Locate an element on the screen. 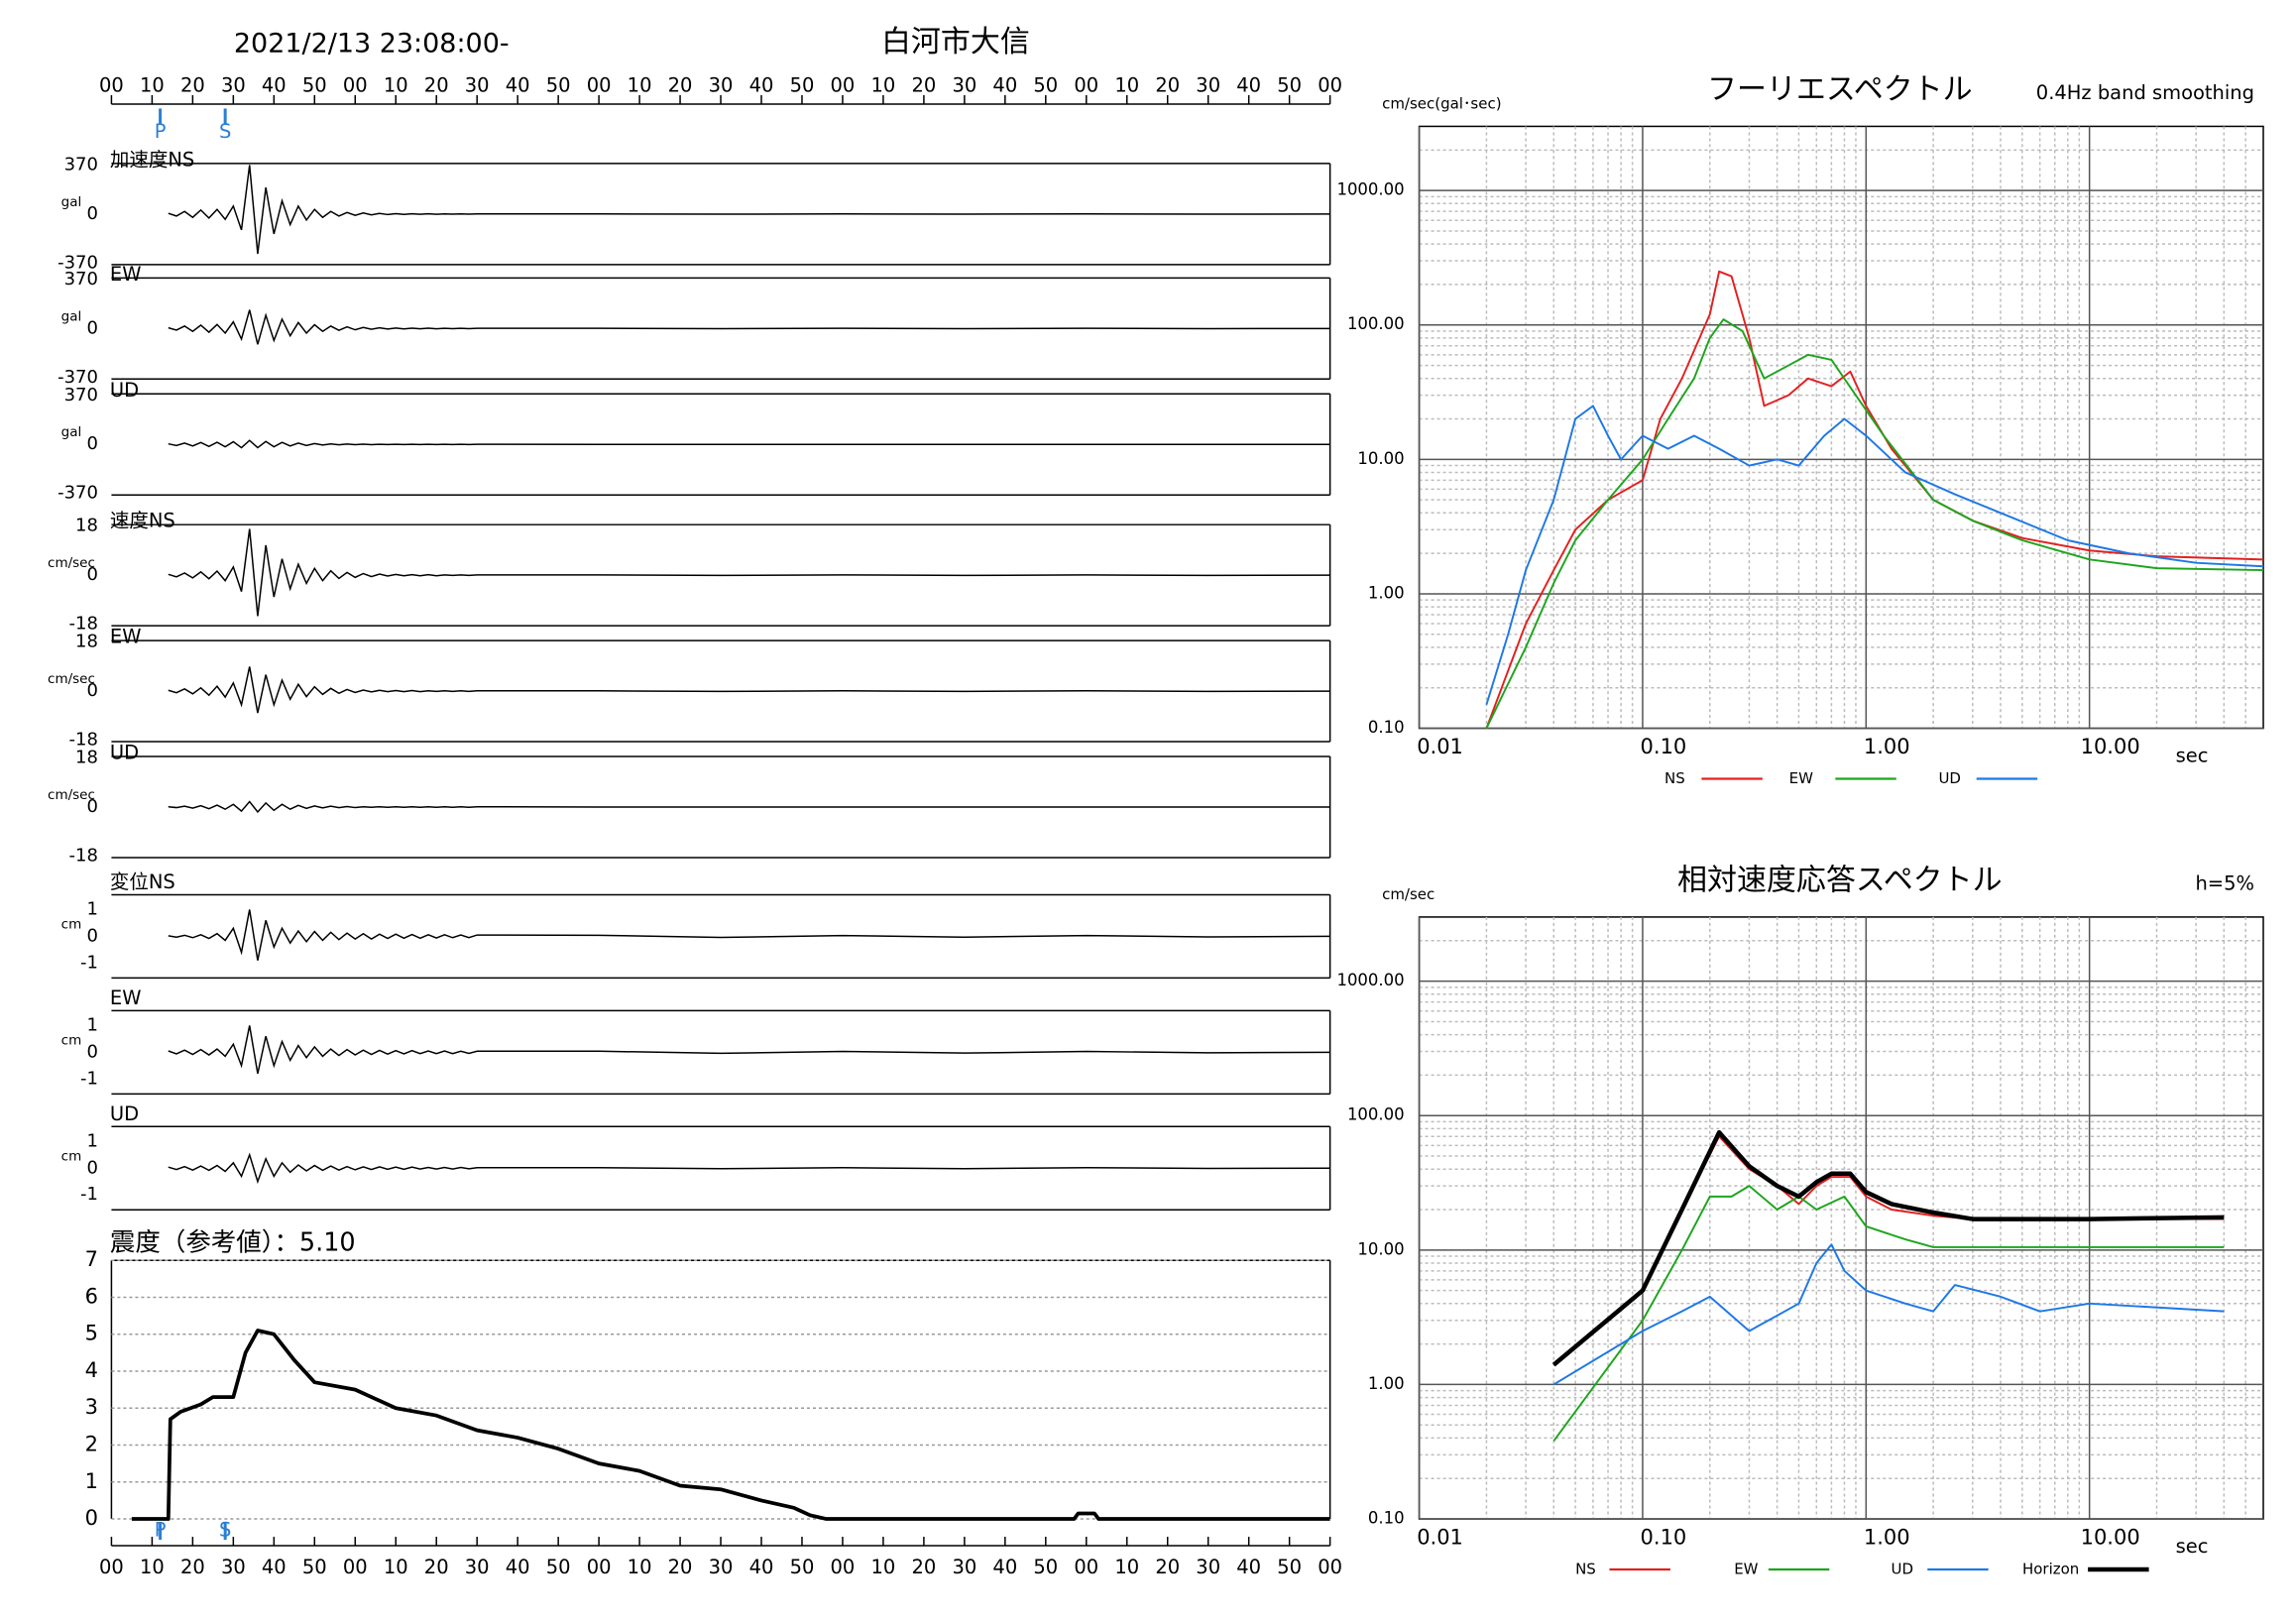 This screenshot has width=2296, height=1623. panel-label: 速度NS is located at coordinates (142, 521).